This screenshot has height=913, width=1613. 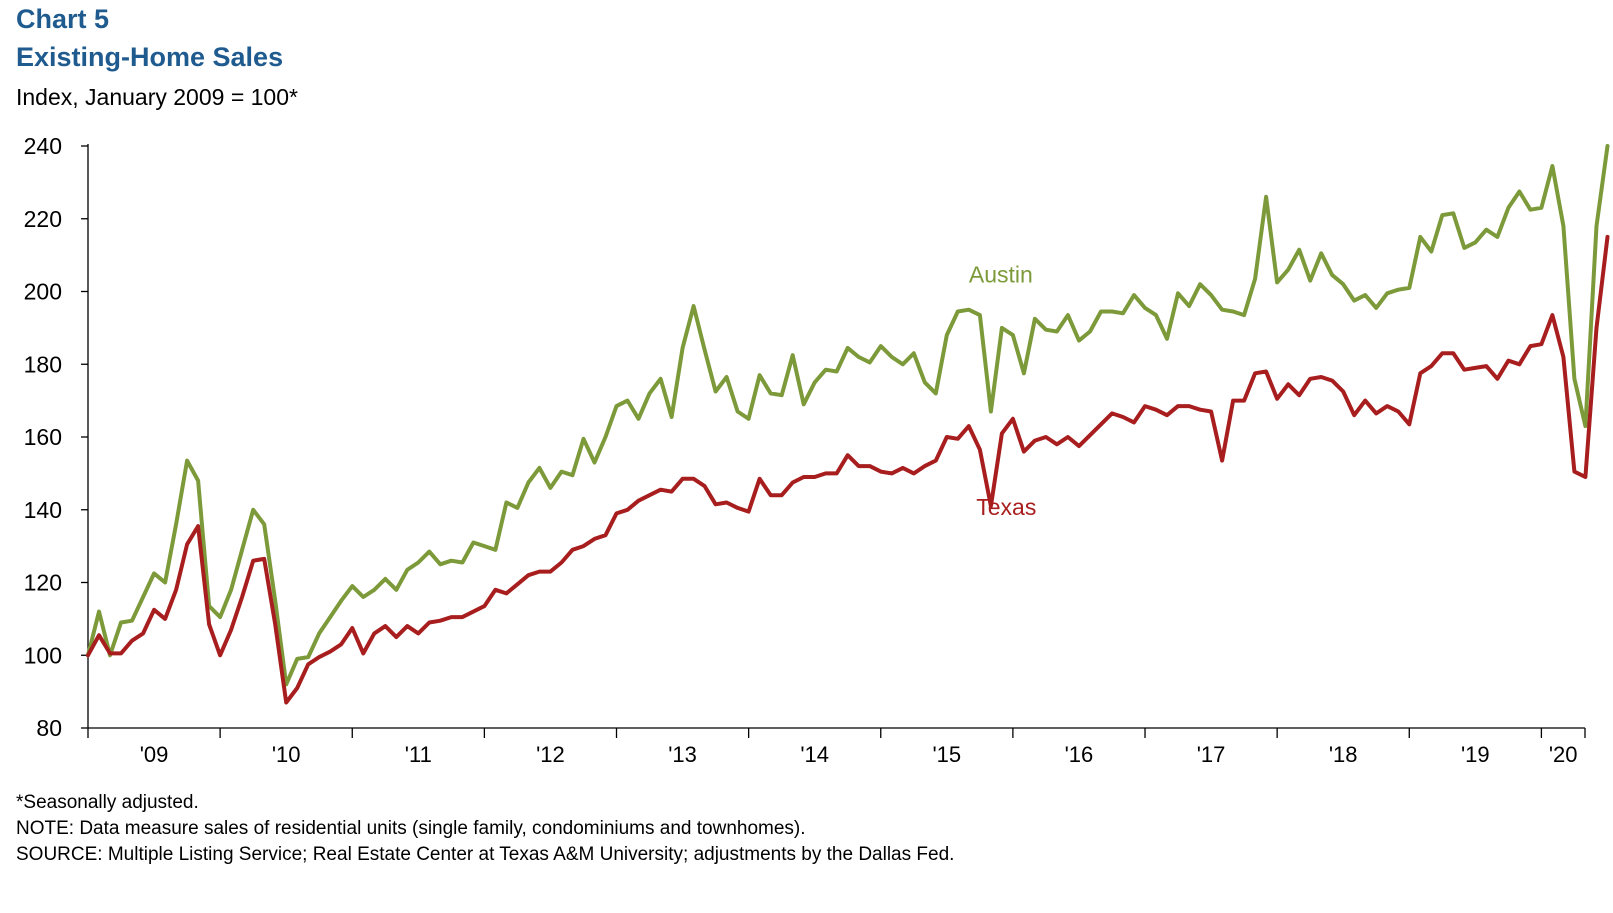 What do you see at coordinates (43, 583) in the screenshot?
I see `y-tick-label: 120` at bounding box center [43, 583].